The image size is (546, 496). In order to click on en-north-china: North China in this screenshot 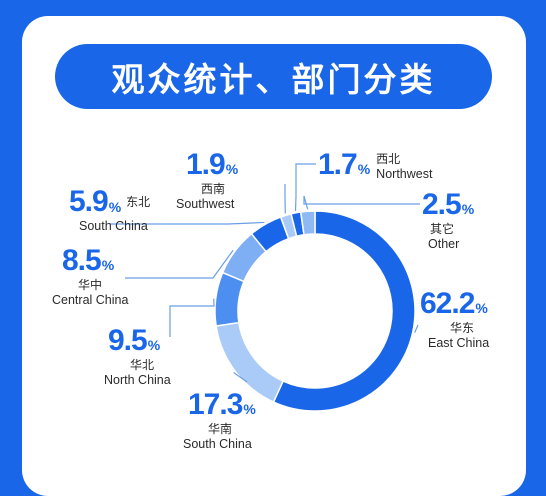, I will do `click(137, 380)`.